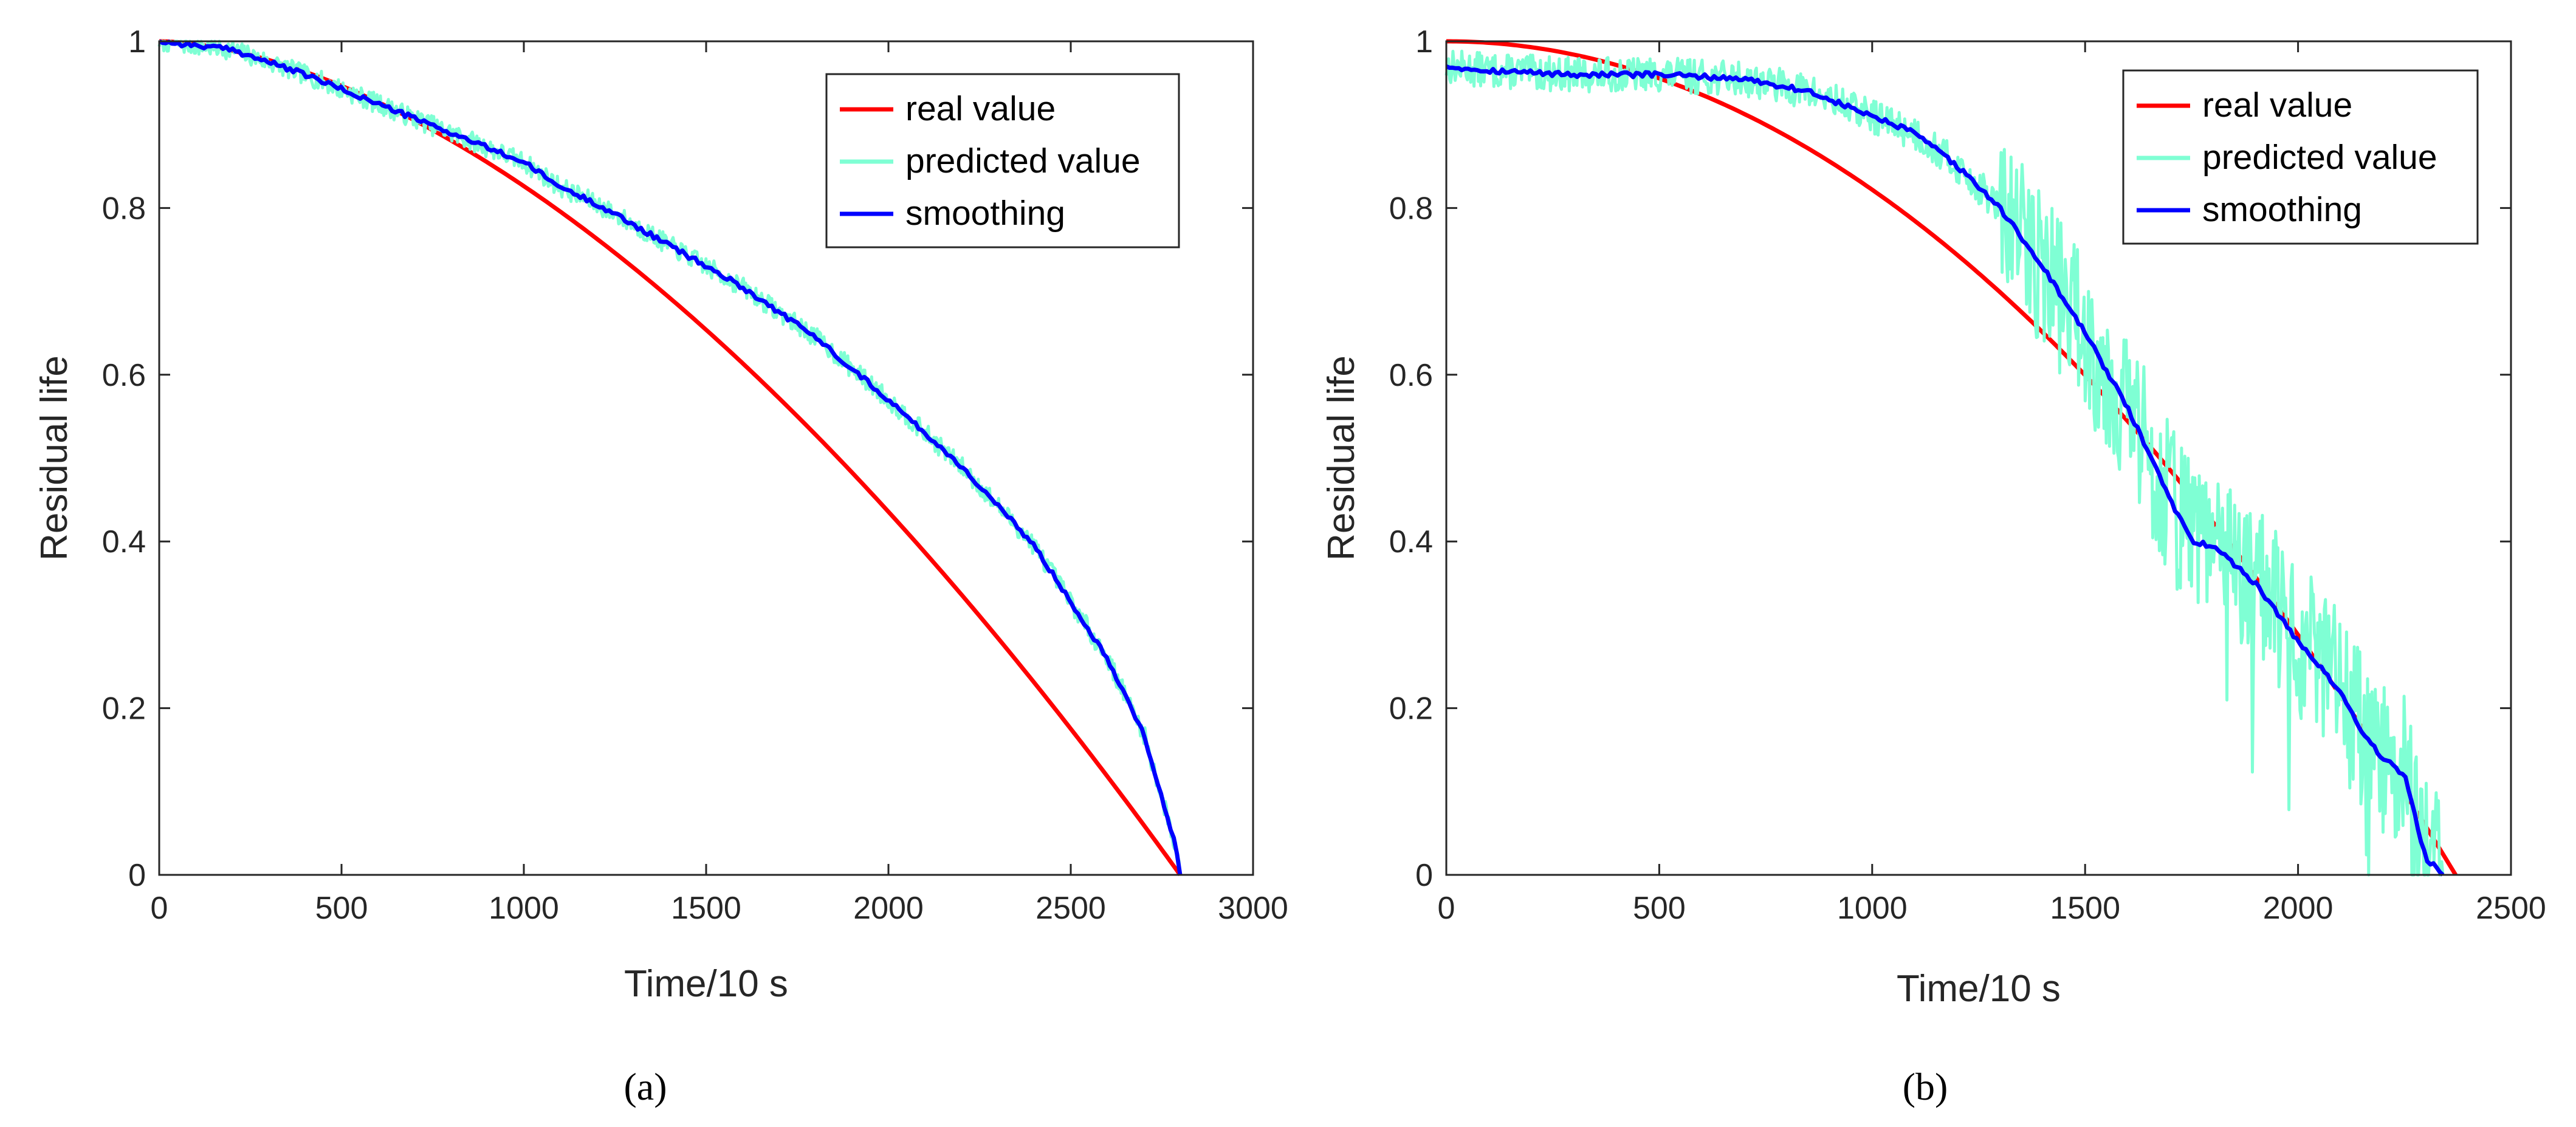 The width and height of the screenshot is (2576, 1127). What do you see at coordinates (137, 42) in the screenshot?
I see `y-tick-label-a-5: 1` at bounding box center [137, 42].